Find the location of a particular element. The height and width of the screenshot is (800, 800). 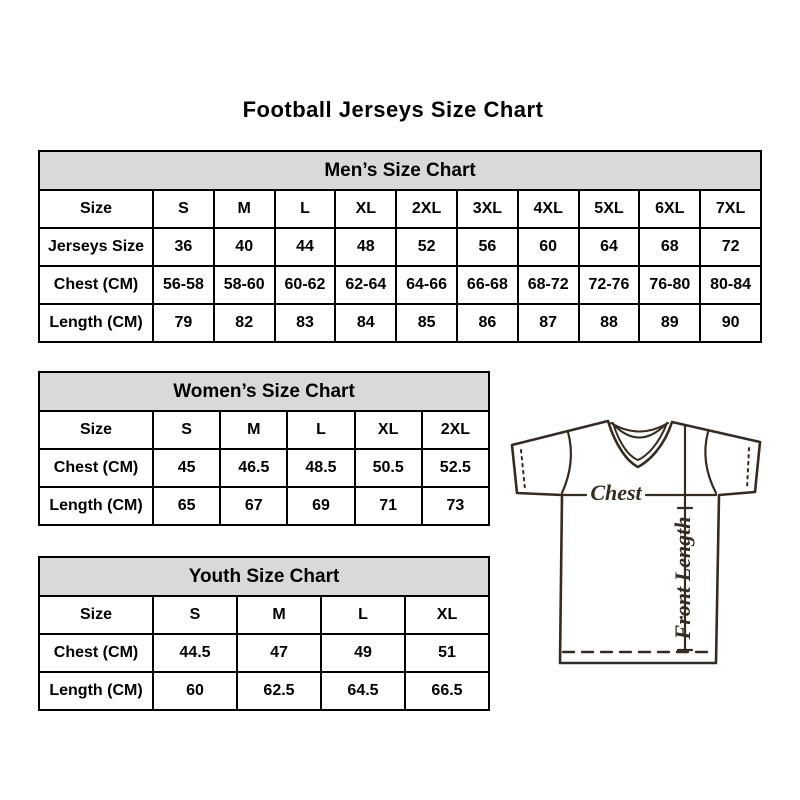

value-cell: 84 is located at coordinates (366, 323).